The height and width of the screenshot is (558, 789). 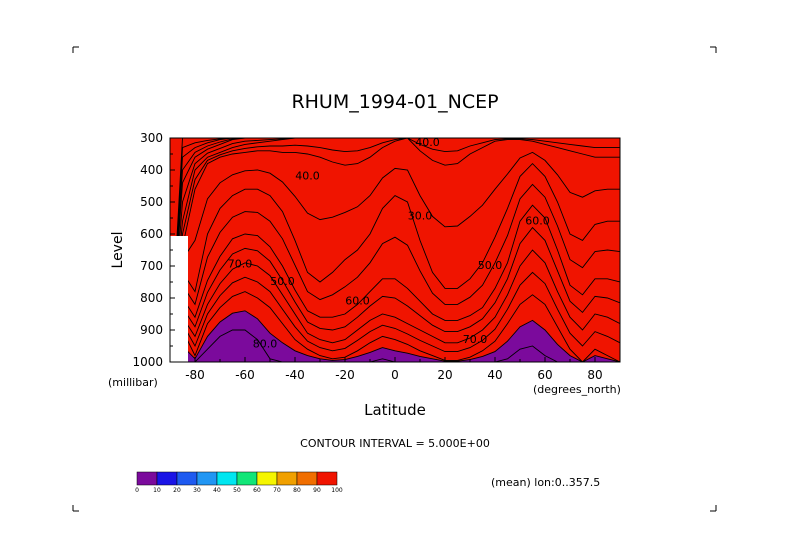 I want to click on y-tick-label: 1000, so click(x=147, y=362).